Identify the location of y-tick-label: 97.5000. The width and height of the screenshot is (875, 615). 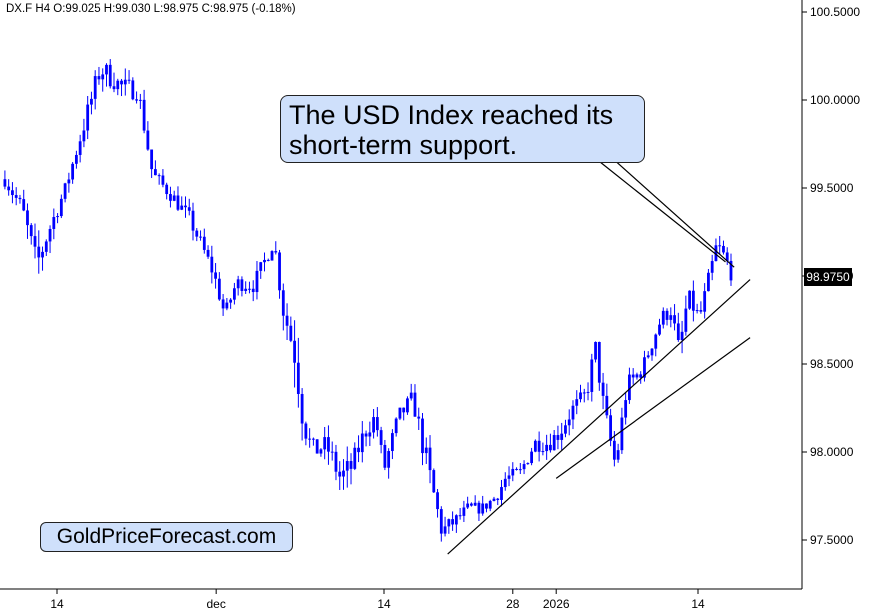
(832, 540).